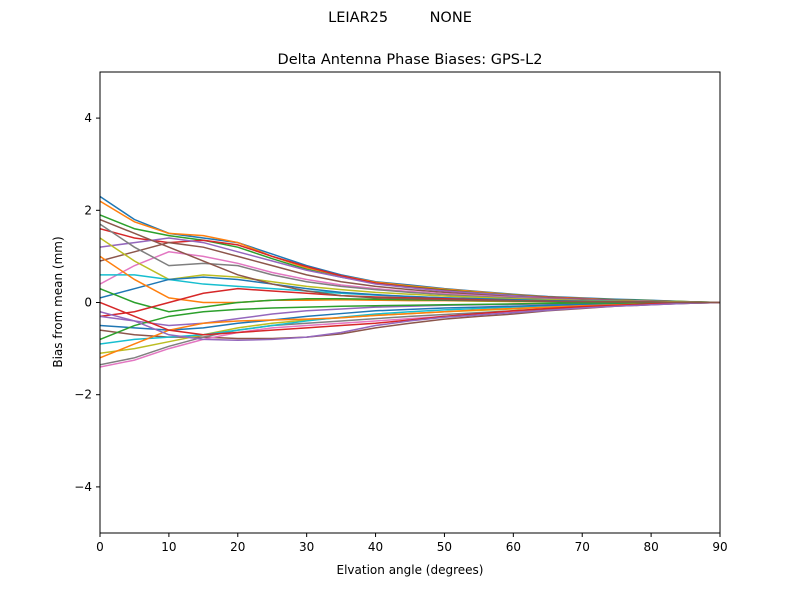 The image size is (800, 600). I want to click on x-tick-label: 50, so click(444, 547).